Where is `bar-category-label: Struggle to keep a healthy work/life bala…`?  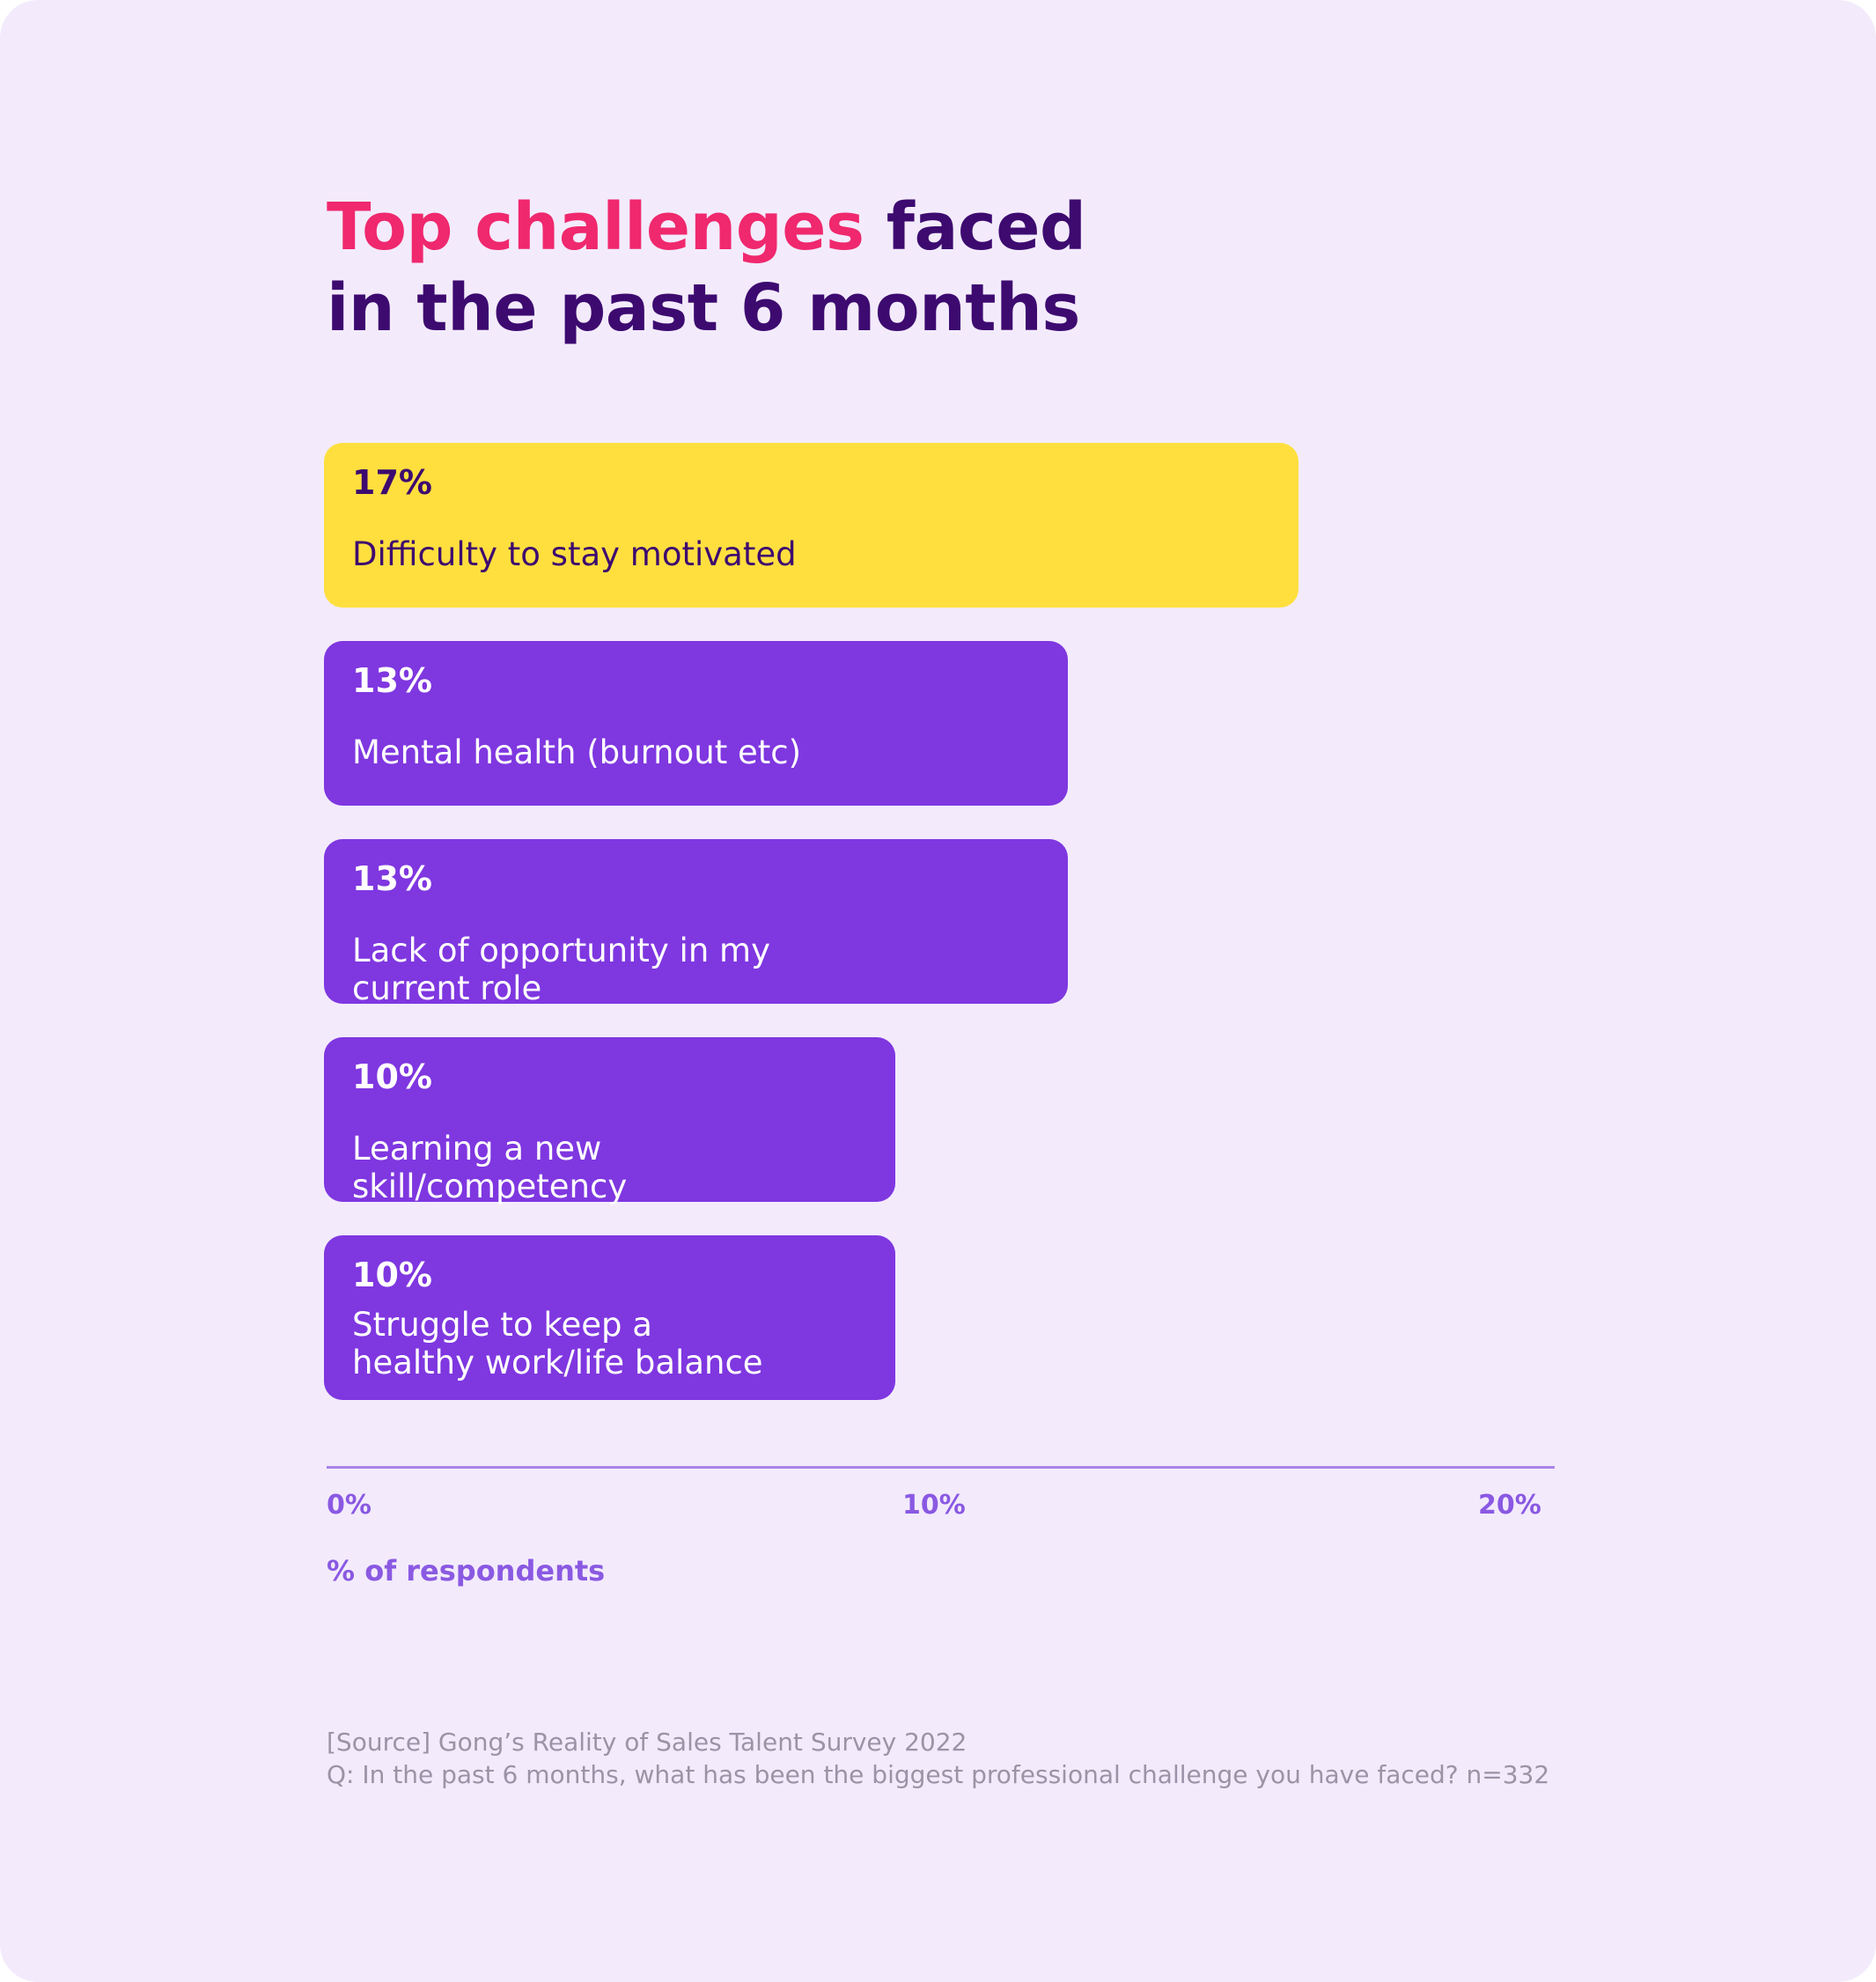
bar-category-label: Struggle to keep a healthy work/life bala… is located at coordinates (557, 1344).